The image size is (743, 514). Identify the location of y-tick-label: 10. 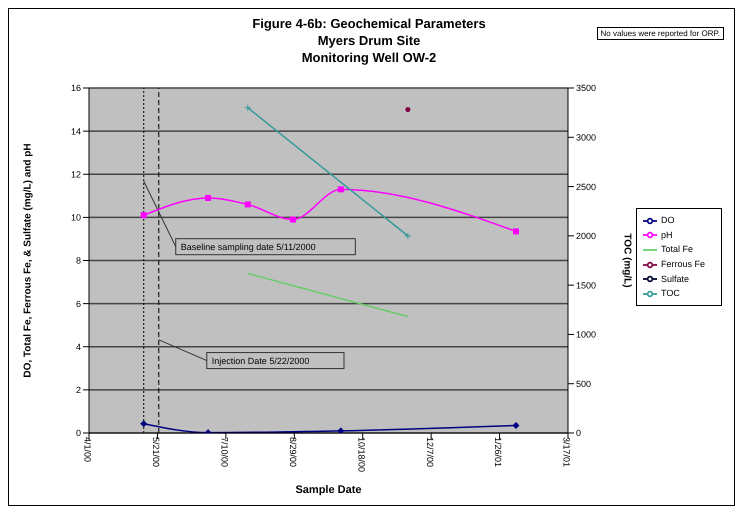
(75, 217).